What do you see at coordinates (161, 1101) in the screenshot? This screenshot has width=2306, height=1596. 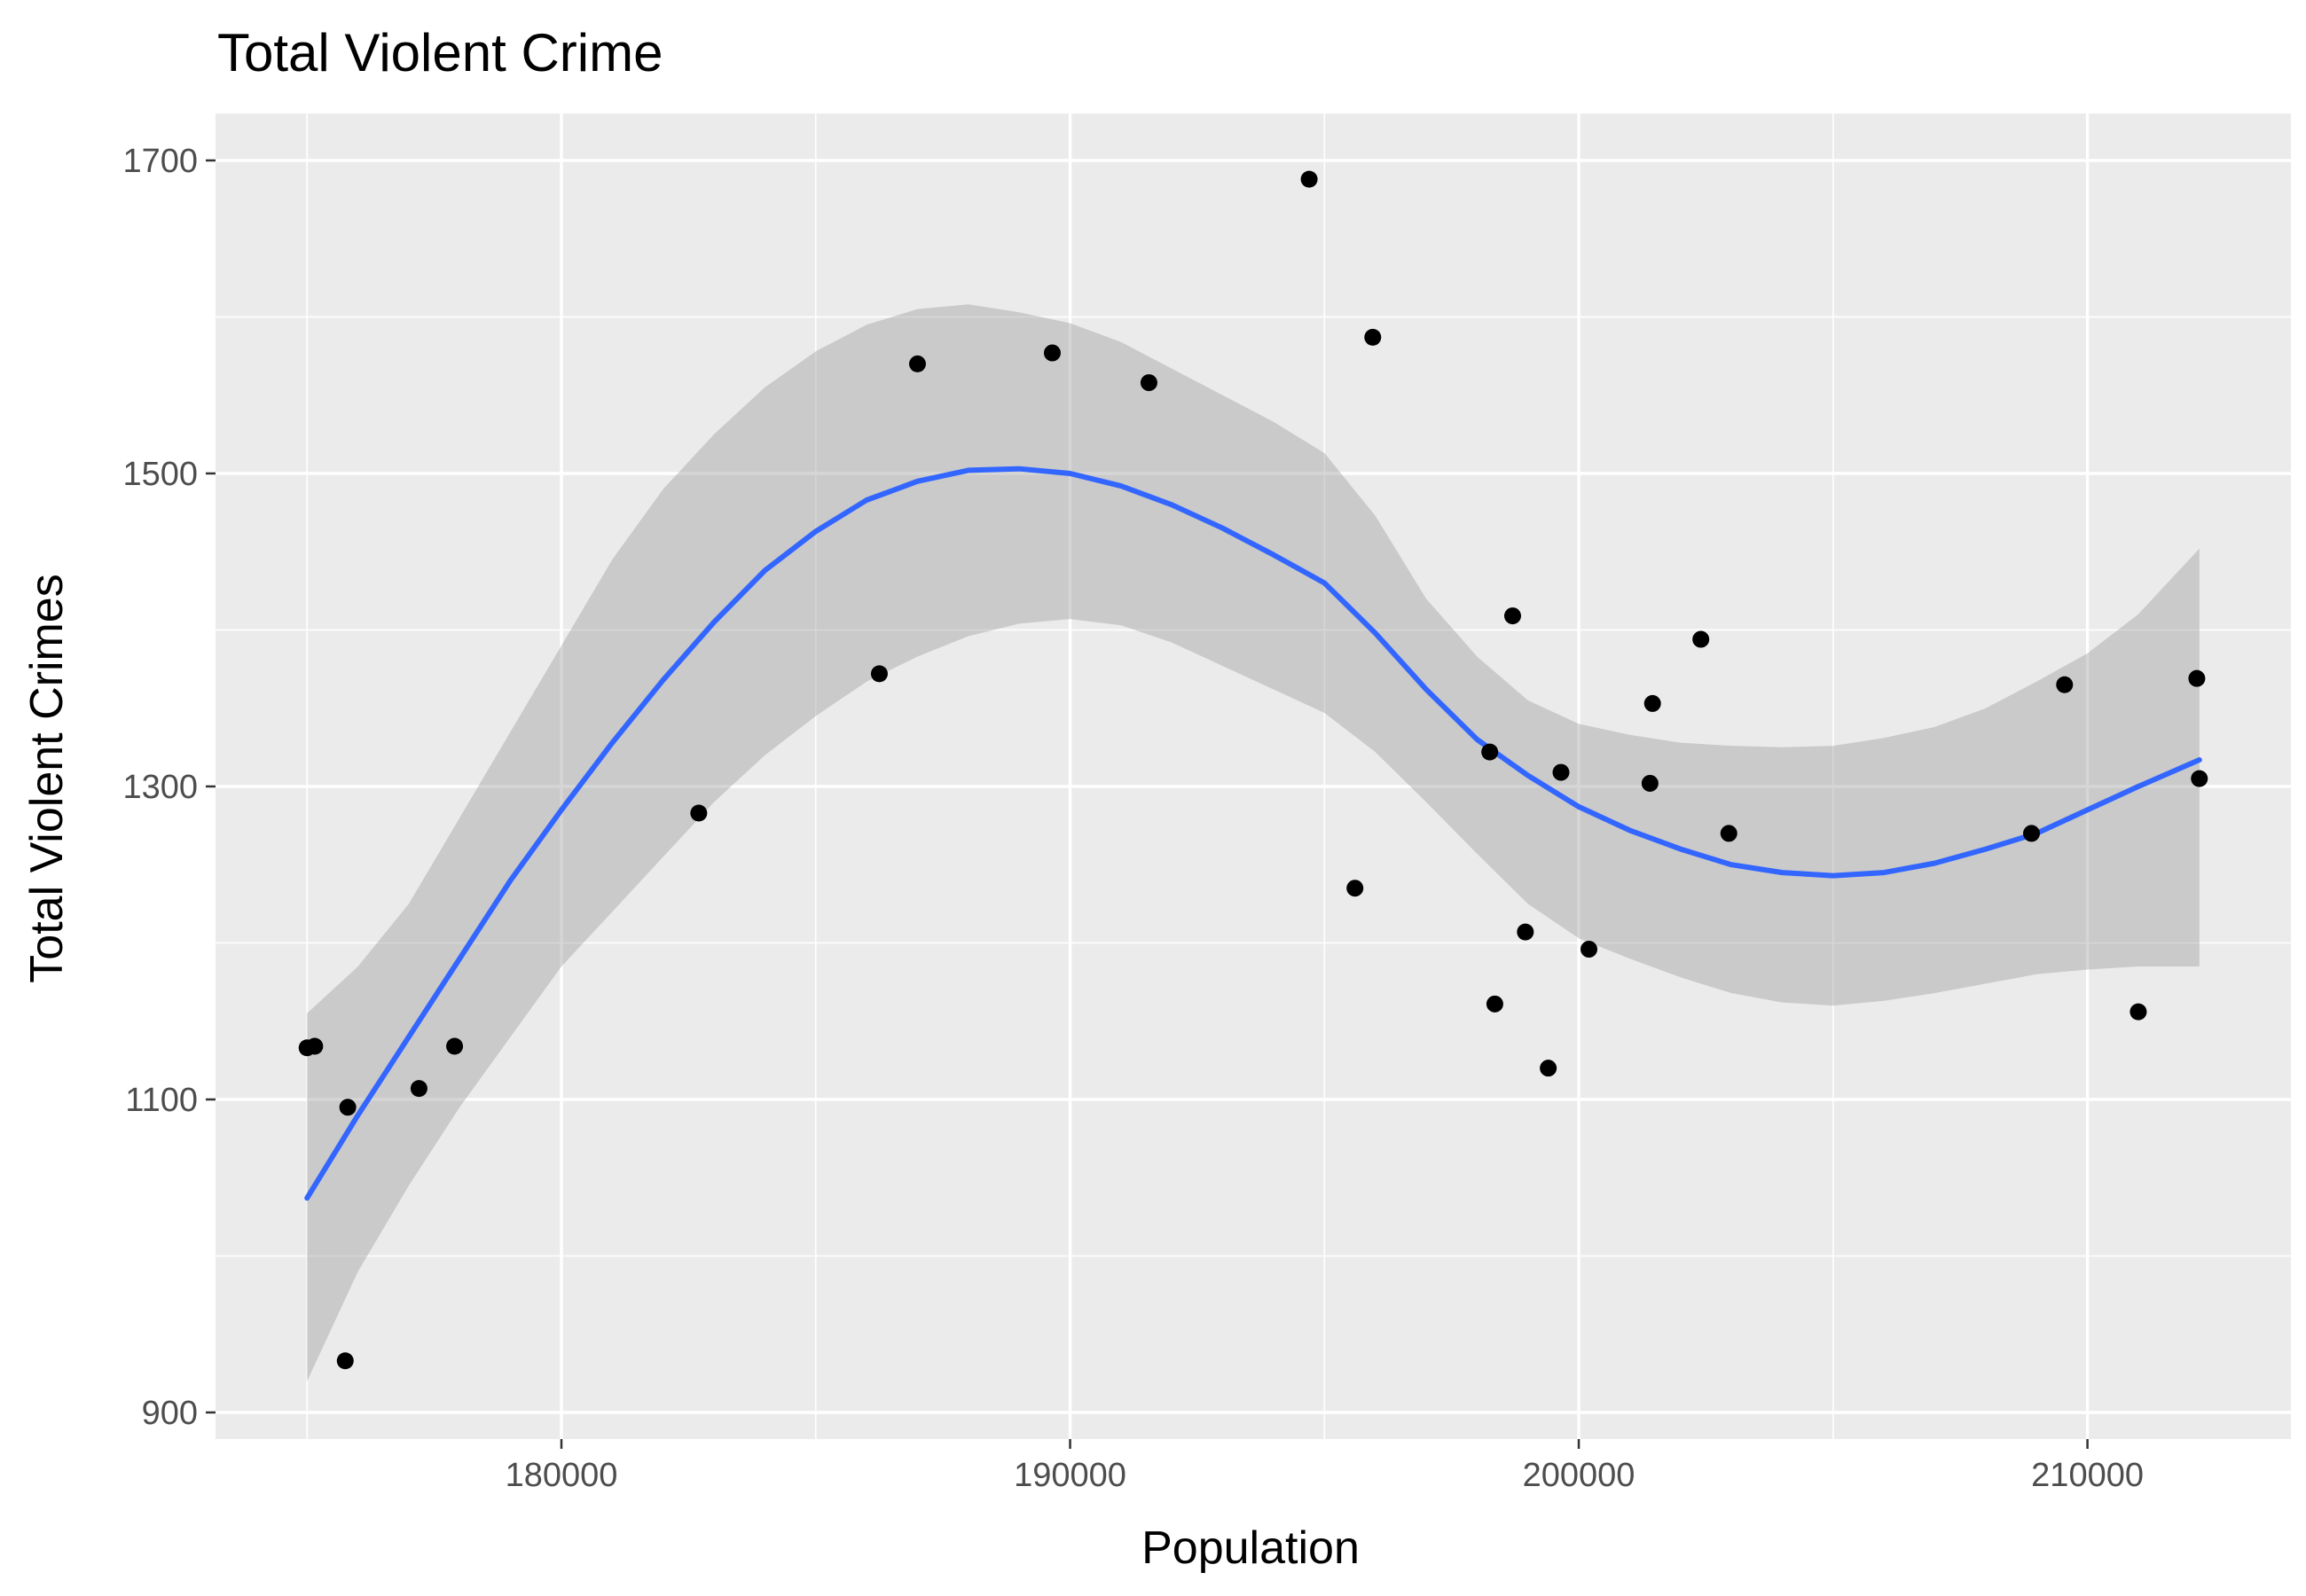 I see `y-tick-label: 1100` at bounding box center [161, 1101].